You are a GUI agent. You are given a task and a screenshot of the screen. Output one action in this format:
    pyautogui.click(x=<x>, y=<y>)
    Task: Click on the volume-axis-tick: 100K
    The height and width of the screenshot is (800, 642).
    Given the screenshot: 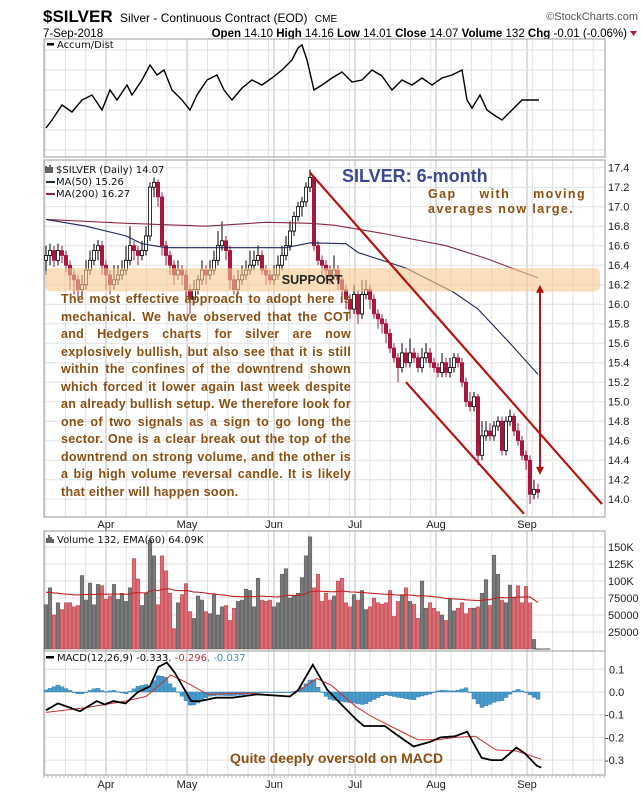 What is the action you would take?
    pyautogui.click(x=621, y=582)
    